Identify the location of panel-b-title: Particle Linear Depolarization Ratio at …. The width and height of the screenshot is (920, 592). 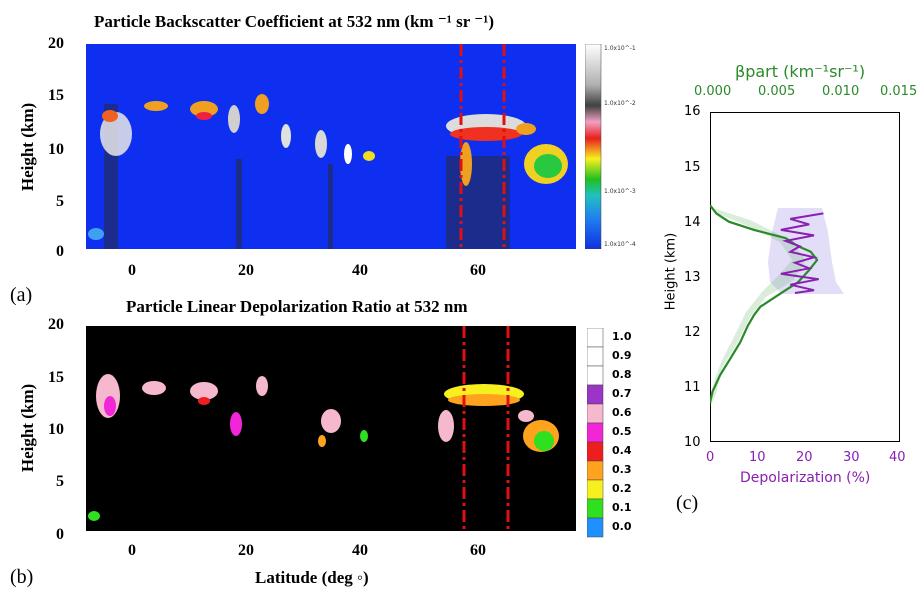
(297, 306).